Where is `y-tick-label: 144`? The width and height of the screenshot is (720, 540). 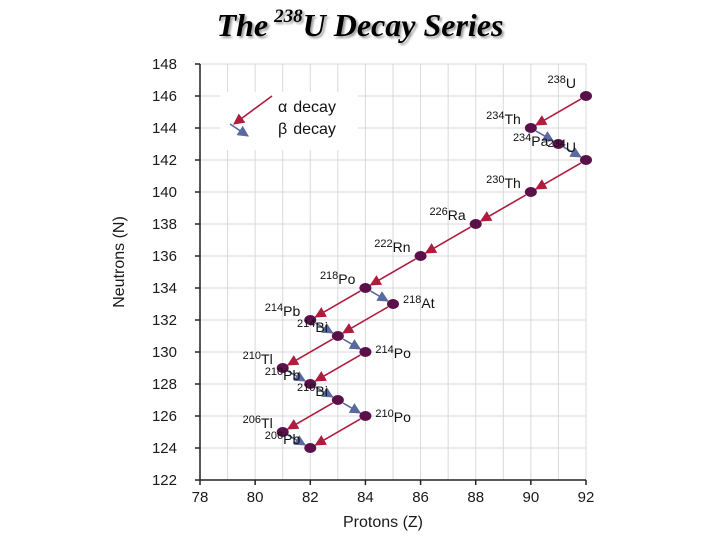 y-tick-label: 144 is located at coordinates (164, 128).